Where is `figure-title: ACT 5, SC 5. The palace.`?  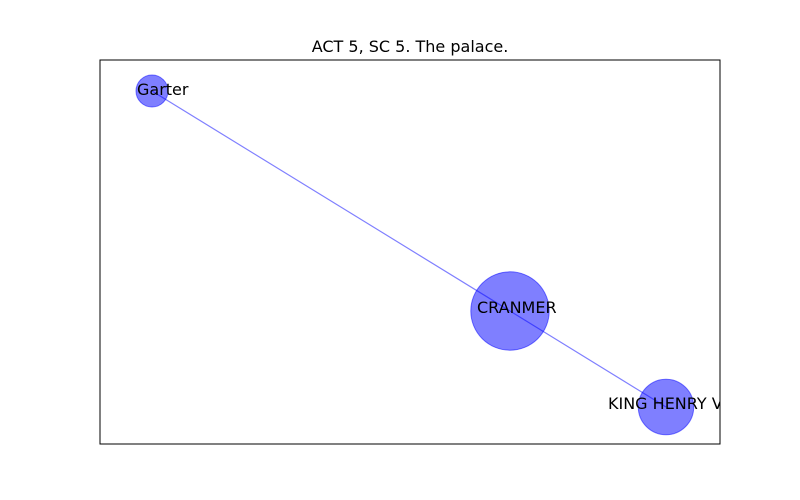
figure-title: ACT 5, SC 5. The palace. is located at coordinates (410, 46).